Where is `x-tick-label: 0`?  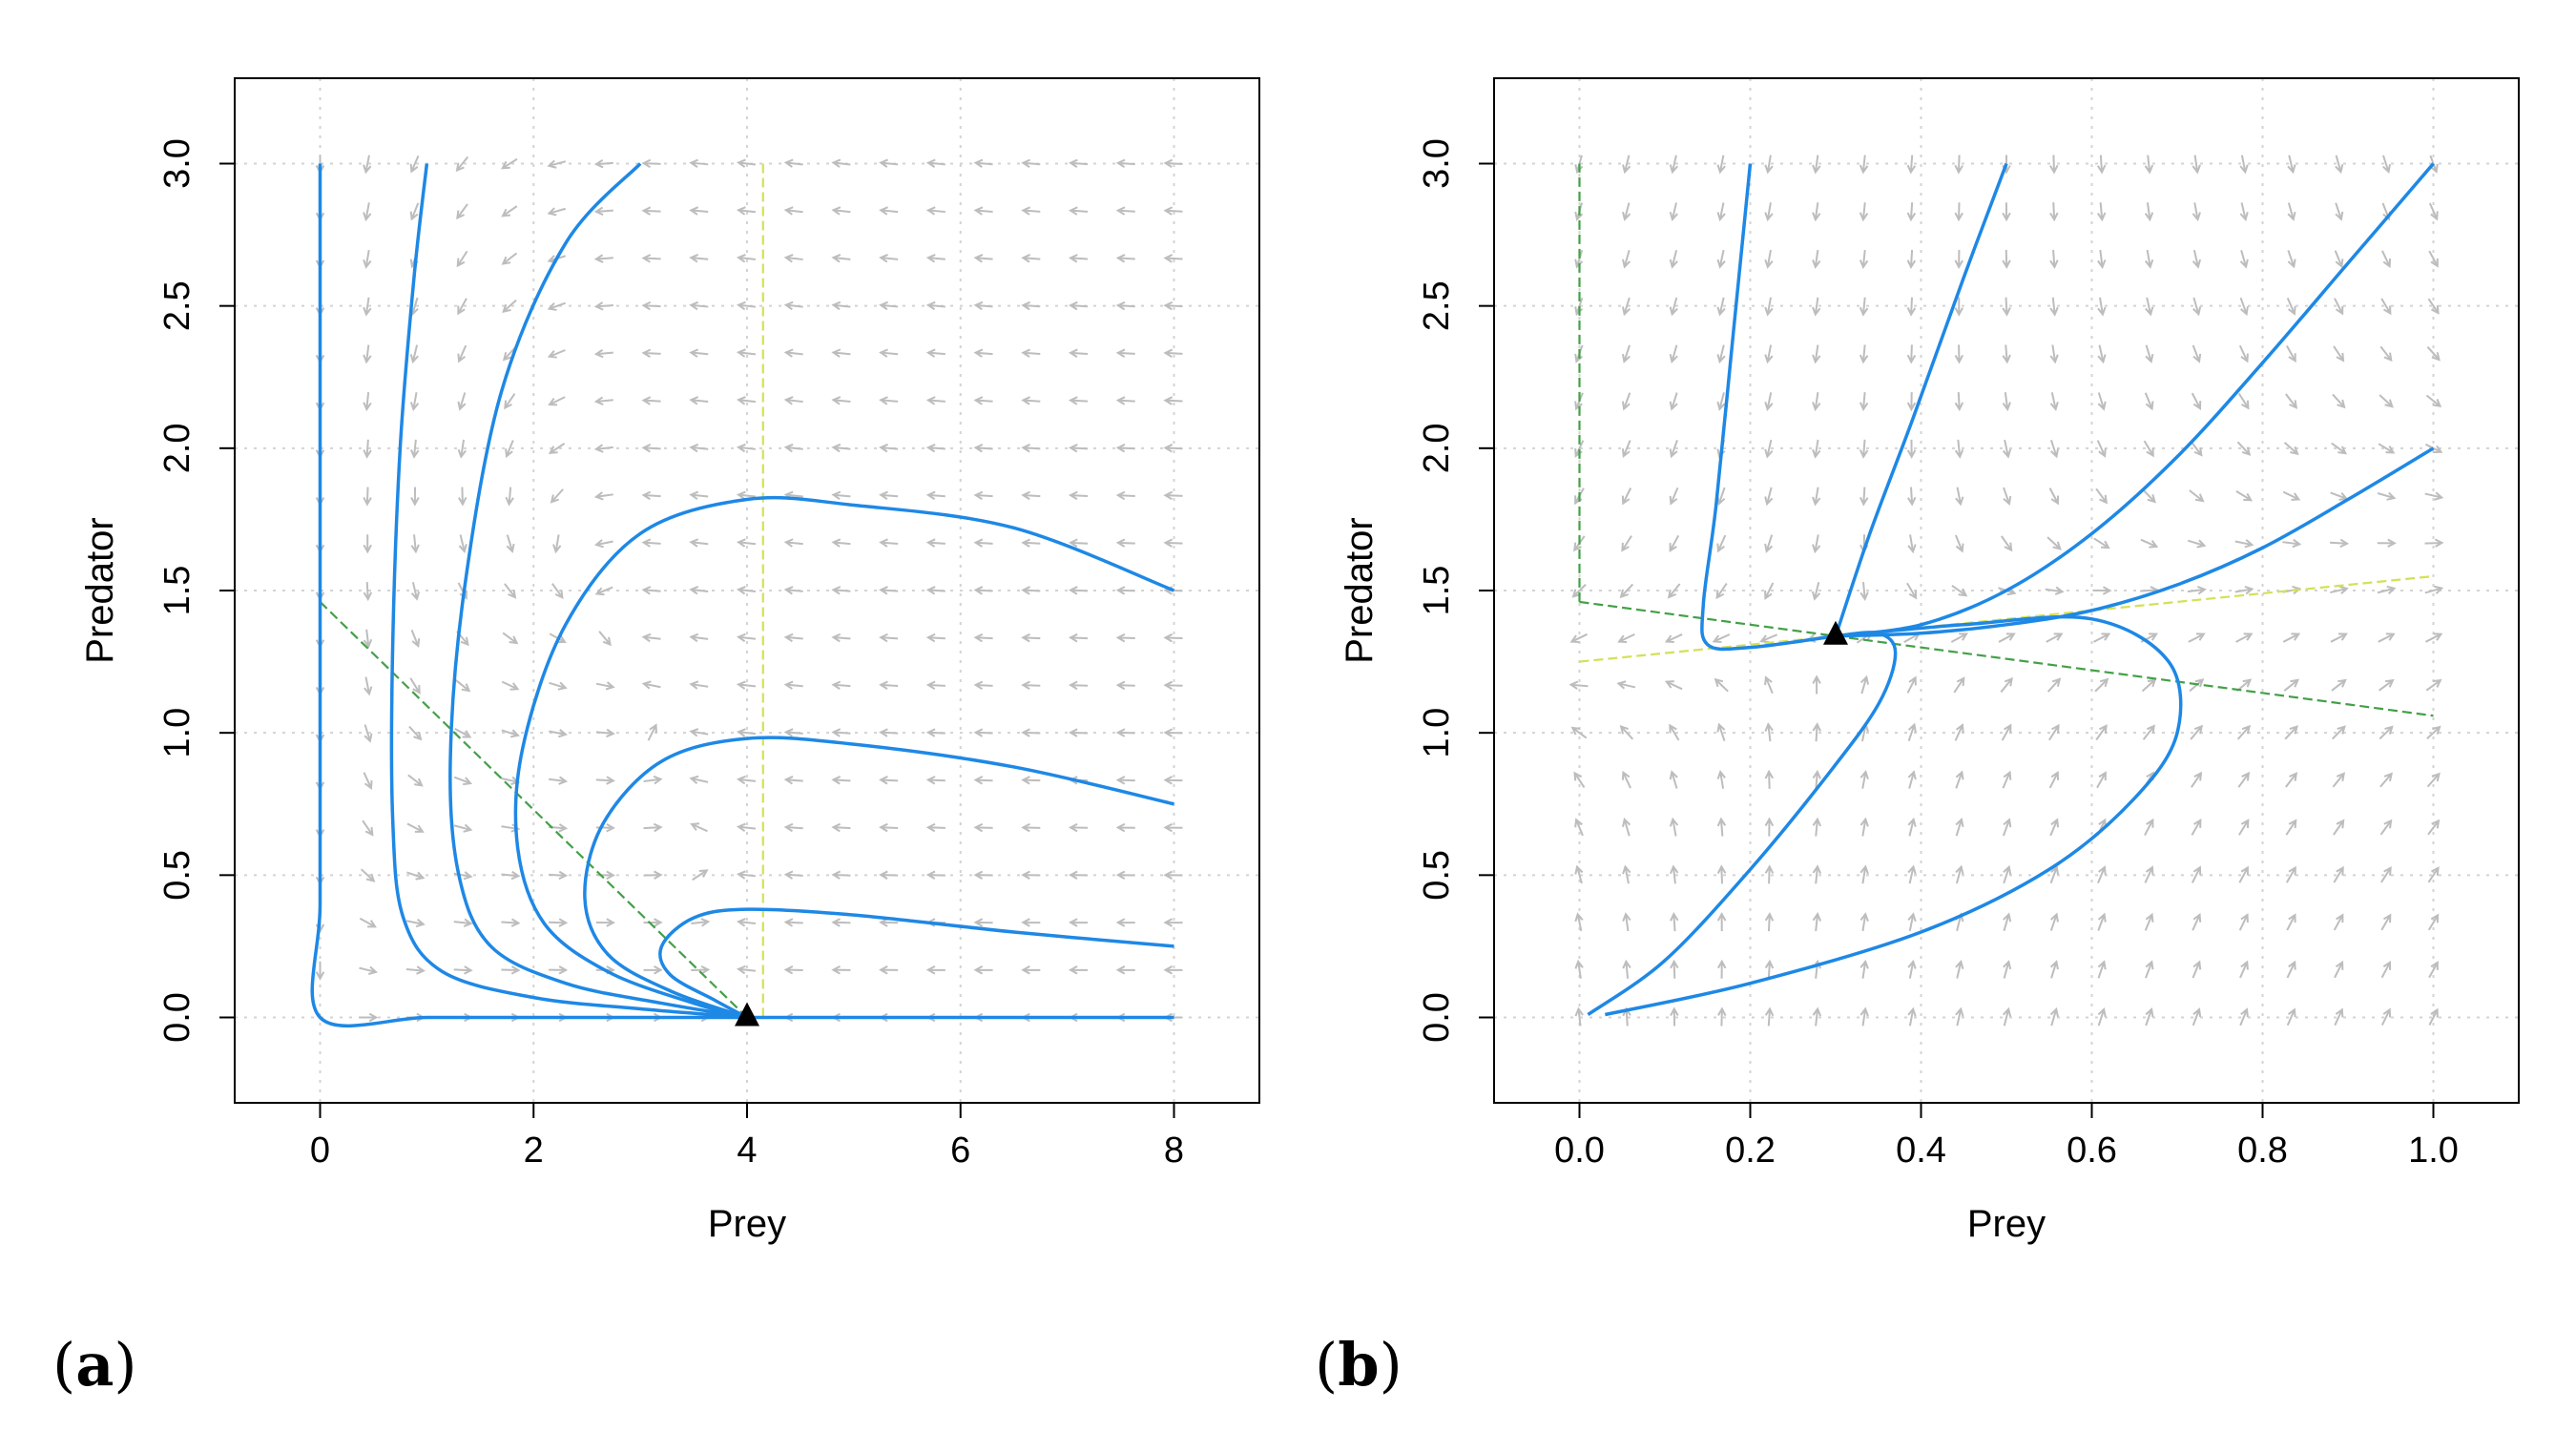 x-tick-label: 0 is located at coordinates (320, 1150).